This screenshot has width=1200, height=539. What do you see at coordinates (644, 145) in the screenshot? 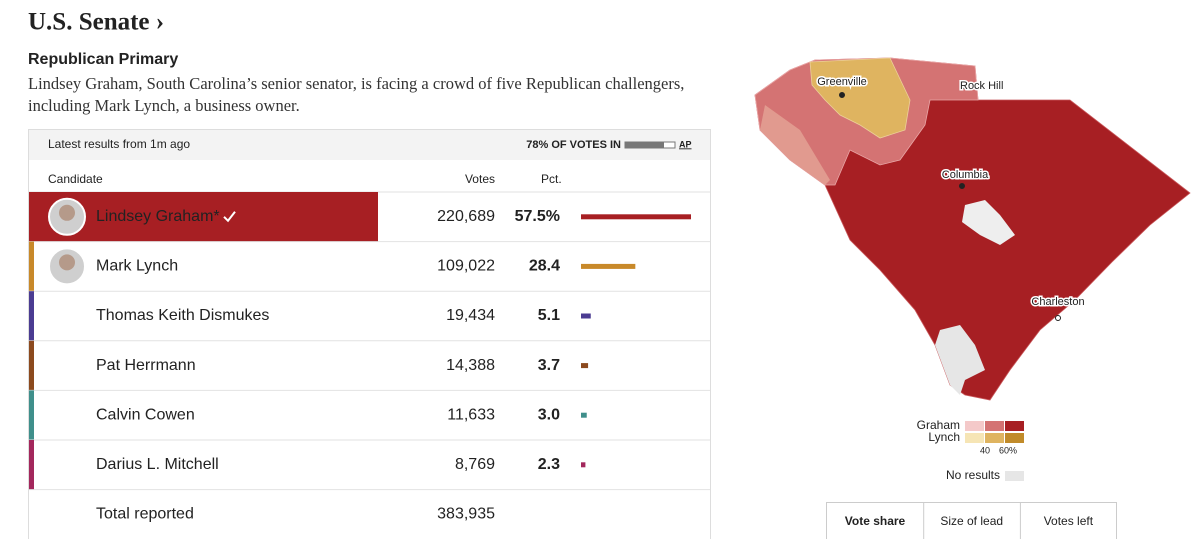
I see `progress-fill` at bounding box center [644, 145].